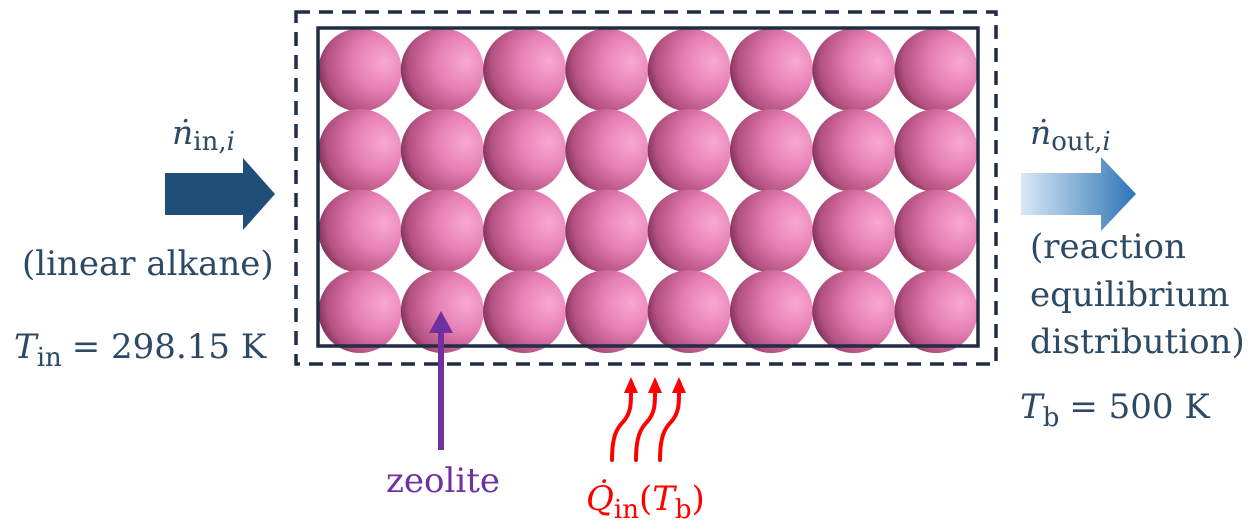 Image resolution: width=1249 pixels, height=525 pixels. What do you see at coordinates (1115, 410) in the screenshot?
I see `outlet-temperature: Tb = 500 K` at bounding box center [1115, 410].